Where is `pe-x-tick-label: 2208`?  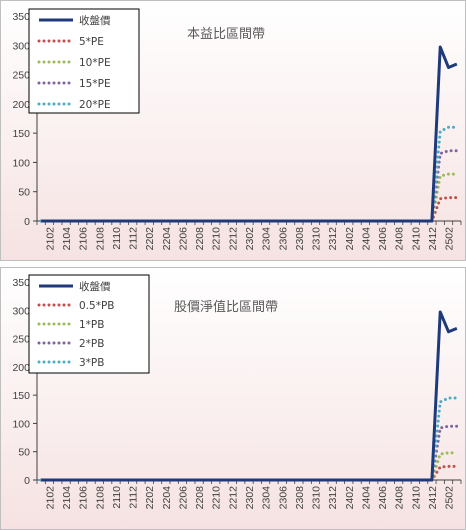 pe-x-tick-label: 2208 is located at coordinates (200, 239).